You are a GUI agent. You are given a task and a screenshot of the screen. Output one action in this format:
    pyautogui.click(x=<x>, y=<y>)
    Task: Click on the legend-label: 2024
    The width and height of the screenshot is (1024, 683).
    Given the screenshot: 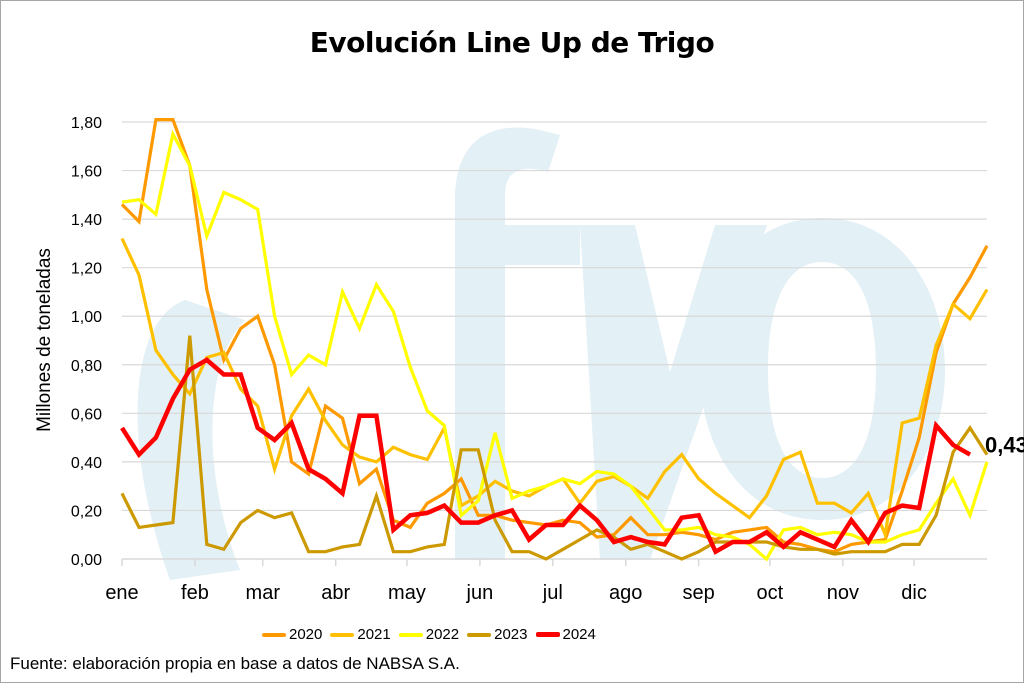 What is the action you would take?
    pyautogui.click(x=579, y=634)
    